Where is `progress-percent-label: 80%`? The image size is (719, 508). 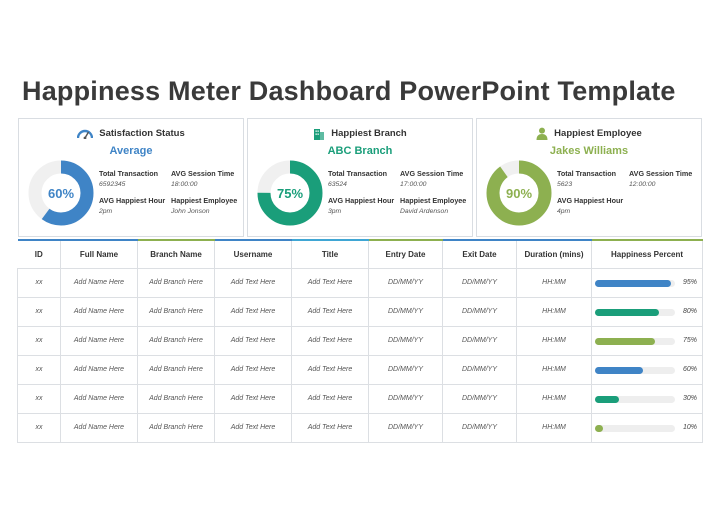
progress-percent-label: 80% is located at coordinates (689, 311).